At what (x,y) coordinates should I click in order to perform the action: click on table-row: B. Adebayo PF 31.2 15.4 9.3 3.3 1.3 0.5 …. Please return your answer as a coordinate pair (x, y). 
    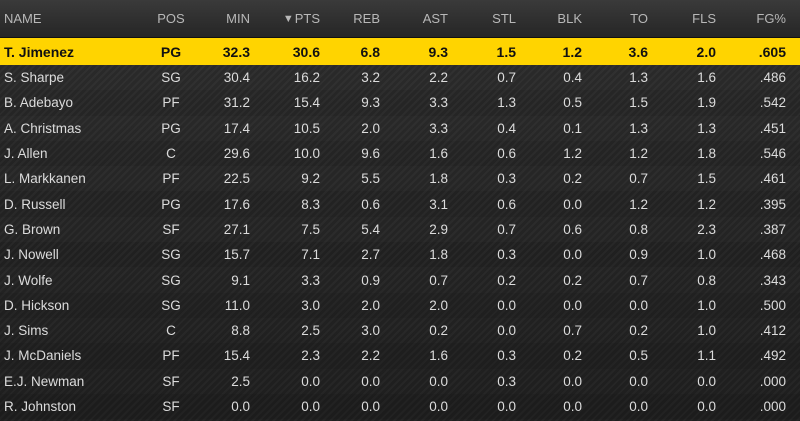
    Looking at the image, I should click on (400, 103).